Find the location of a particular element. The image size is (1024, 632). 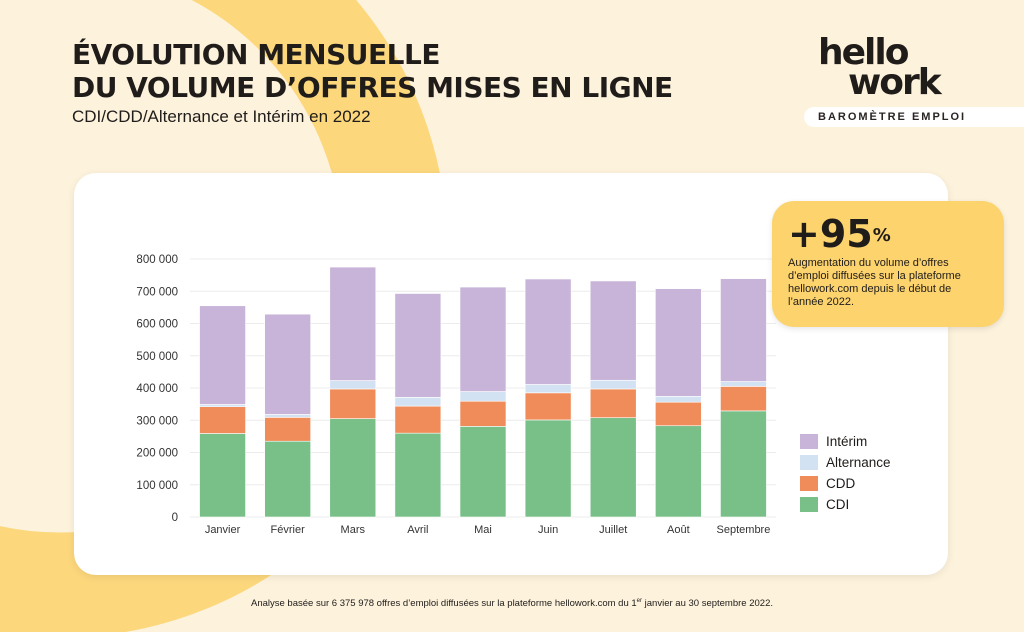

legend-item: Alternance is located at coordinates (845, 462).